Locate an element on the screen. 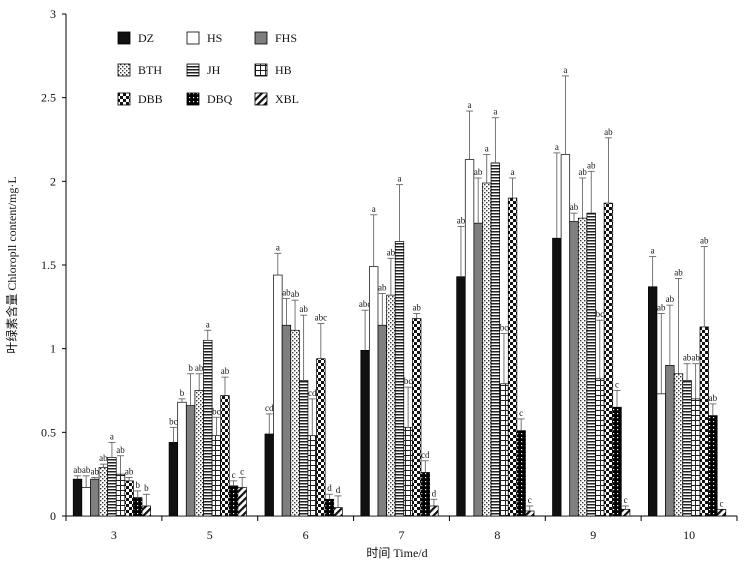 The width and height of the screenshot is (750, 562). x-tick-label: 7 is located at coordinates (402, 535).